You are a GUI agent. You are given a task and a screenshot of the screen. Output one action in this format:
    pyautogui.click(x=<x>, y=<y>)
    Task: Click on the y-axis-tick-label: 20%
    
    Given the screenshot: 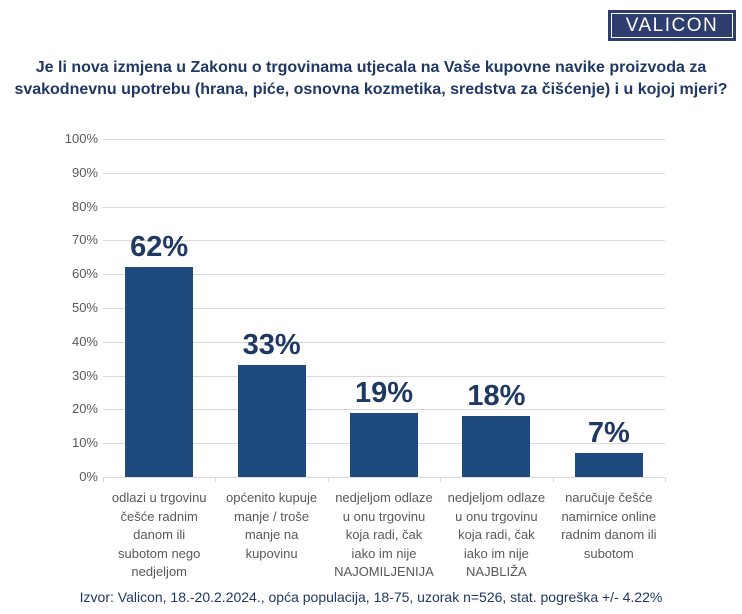 What is the action you would take?
    pyautogui.click(x=84, y=409)
    